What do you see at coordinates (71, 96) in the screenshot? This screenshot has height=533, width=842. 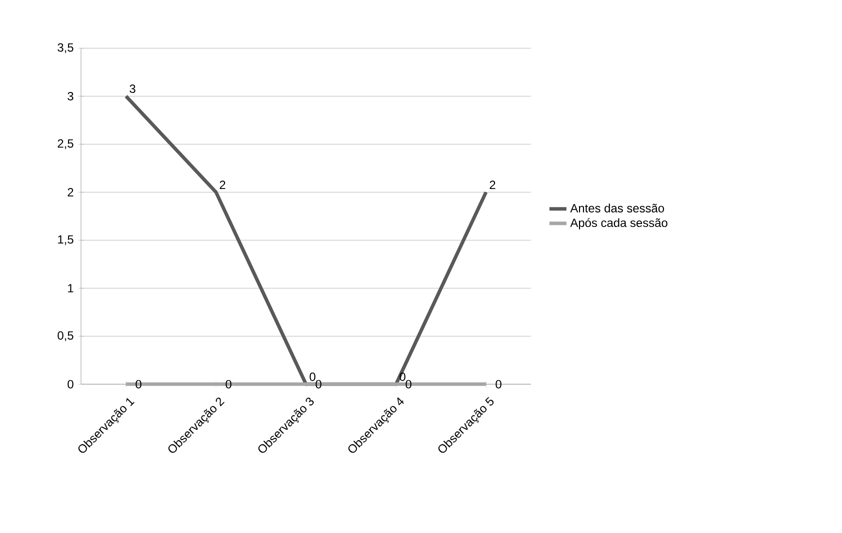 I see `y-tick-label: 3` at bounding box center [71, 96].